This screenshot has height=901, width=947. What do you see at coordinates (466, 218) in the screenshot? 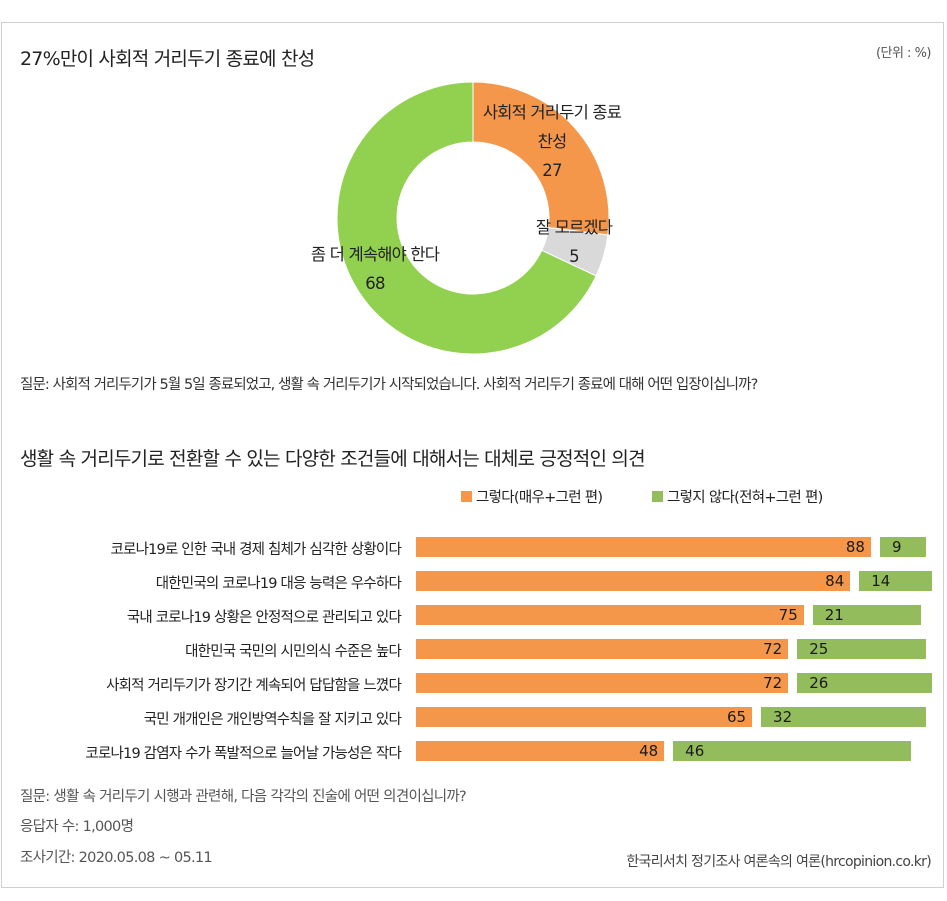
I see `donut-slice-continue` at bounding box center [466, 218].